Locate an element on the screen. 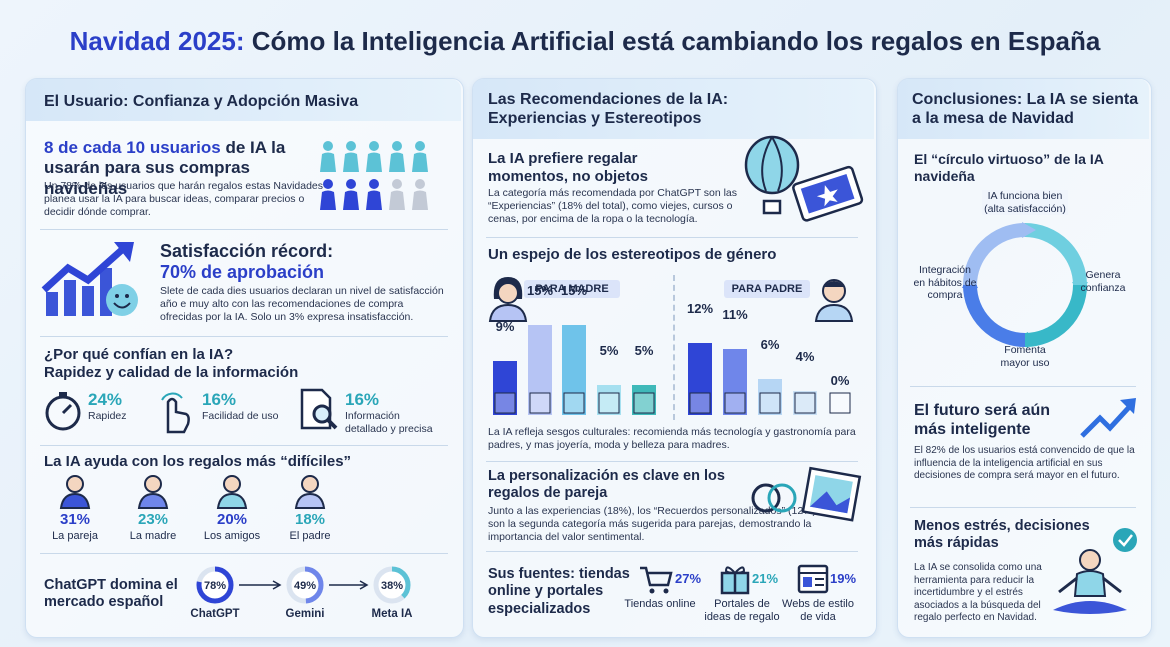 This screenshot has width=1170, height=647. platform-name: ChatGPT is located at coordinates (215, 614).